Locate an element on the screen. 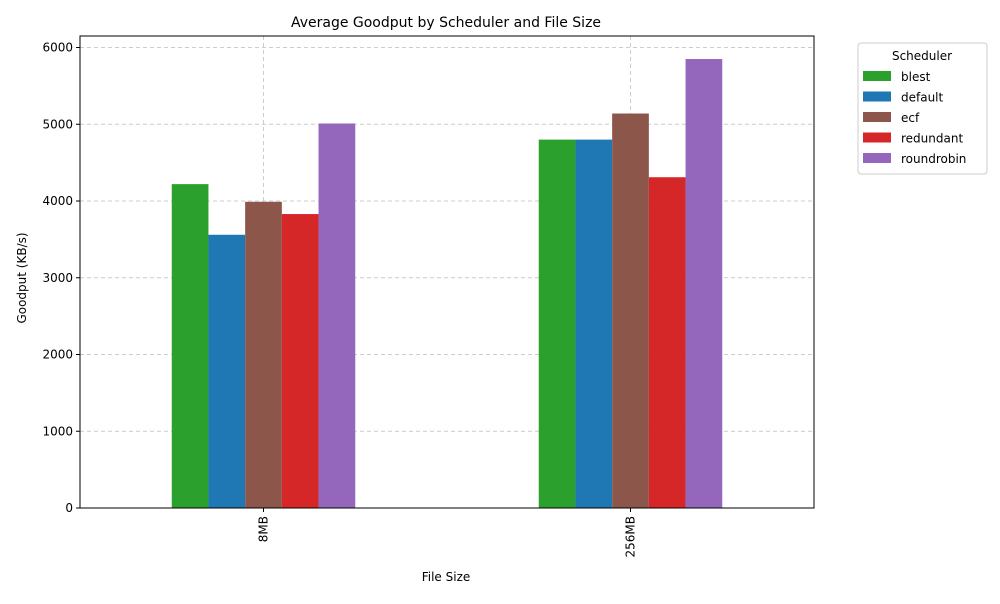 The width and height of the screenshot is (1000, 604). legend-swatch-default is located at coordinates (877, 96).